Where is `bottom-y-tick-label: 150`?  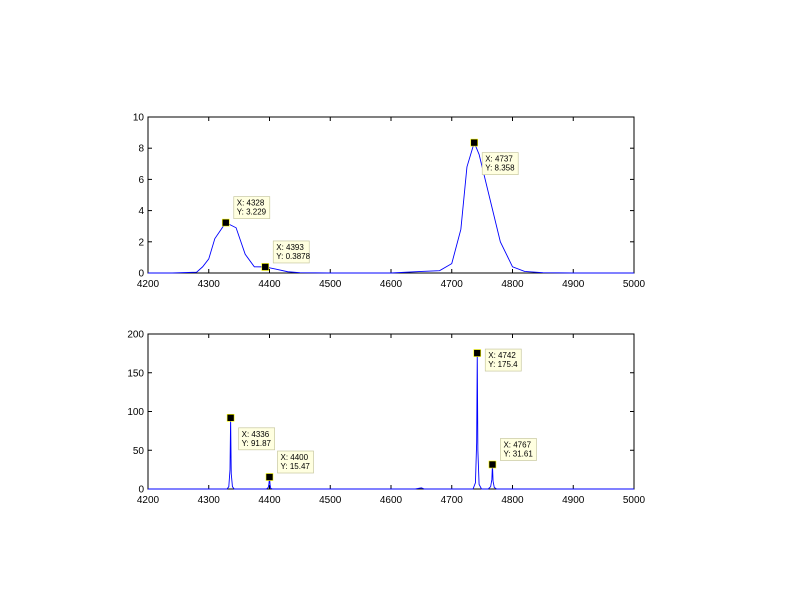 bottom-y-tick-label: 150 is located at coordinates (135, 373).